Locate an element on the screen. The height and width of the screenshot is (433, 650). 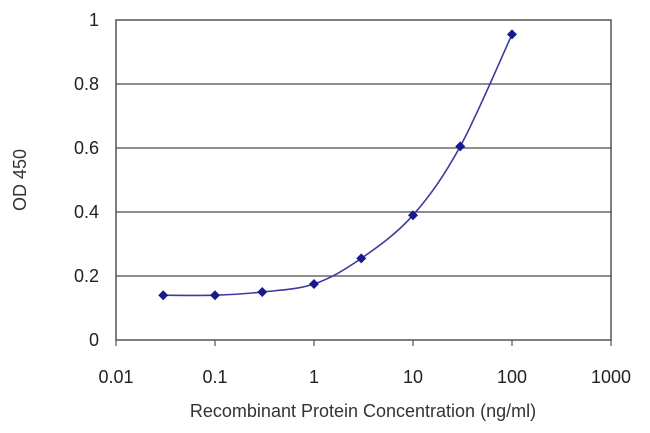
x-tick-label: 0.01 is located at coordinates (115, 377).